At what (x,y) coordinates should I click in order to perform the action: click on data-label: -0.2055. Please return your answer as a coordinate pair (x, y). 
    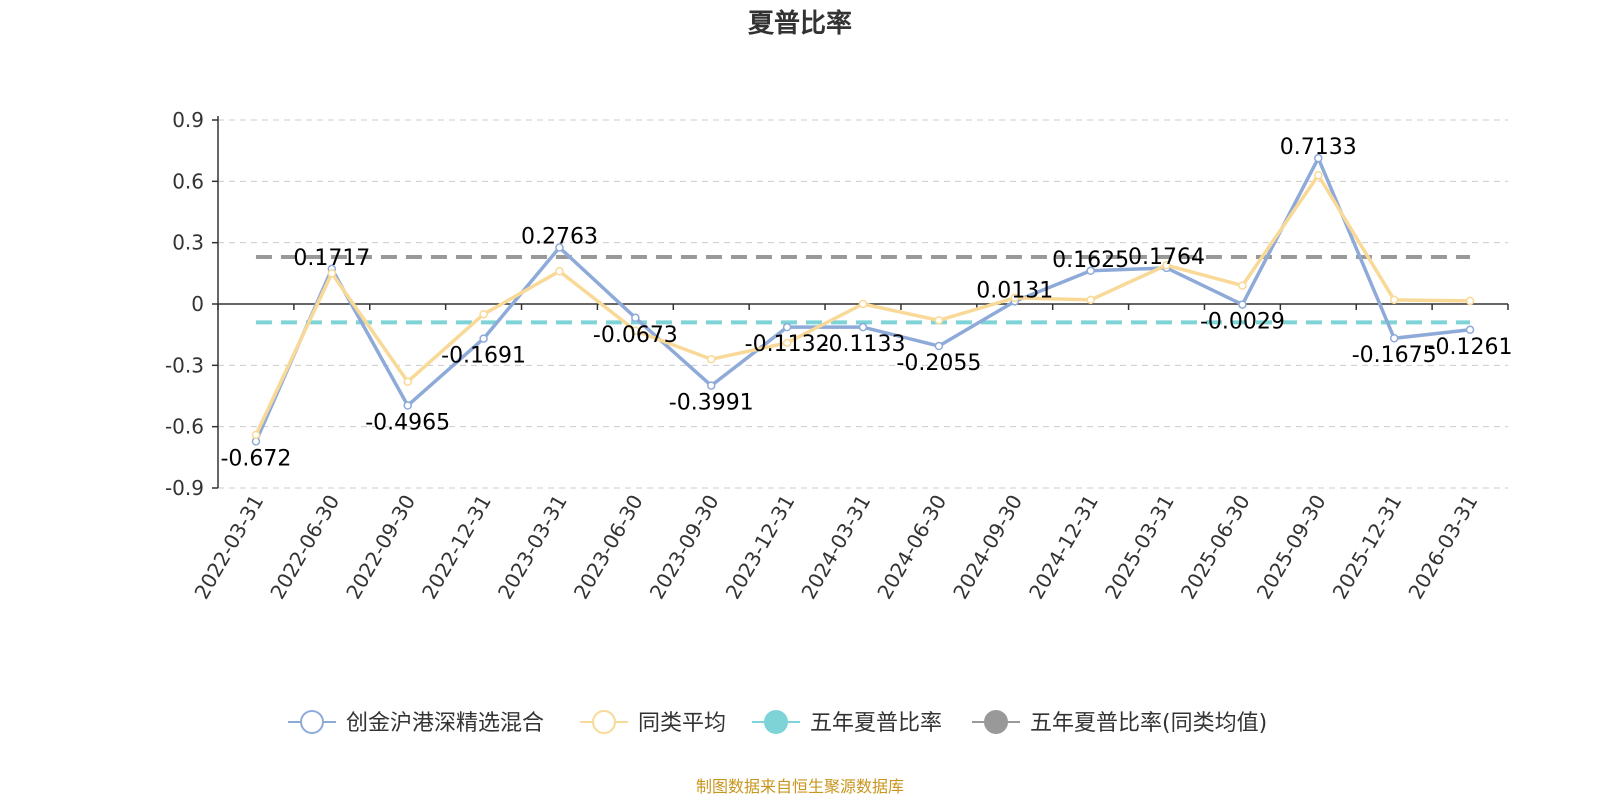
    Looking at the image, I should click on (938, 363).